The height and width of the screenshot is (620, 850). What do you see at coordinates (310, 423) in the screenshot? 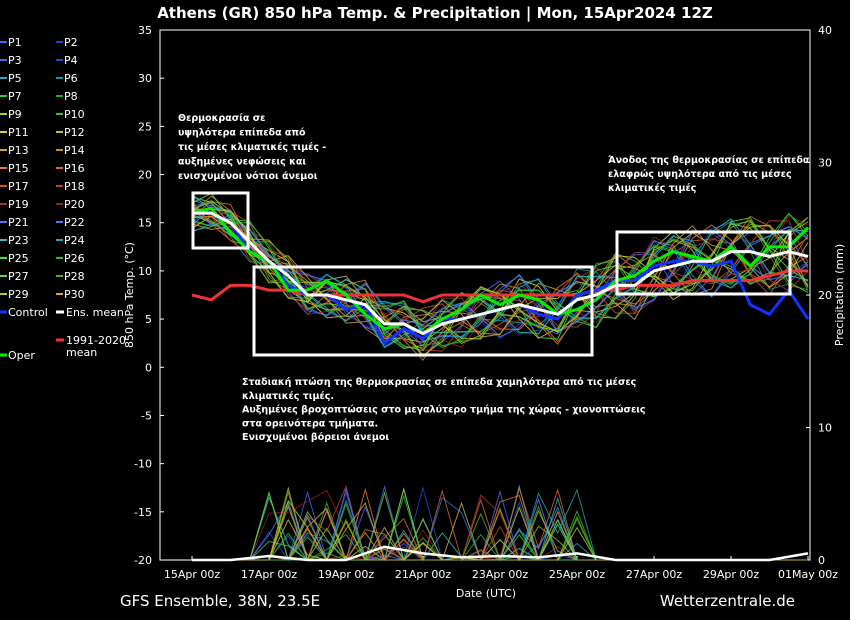
I see `annotation-line: στα ορεινότερα τμήματα.` at bounding box center [310, 423].